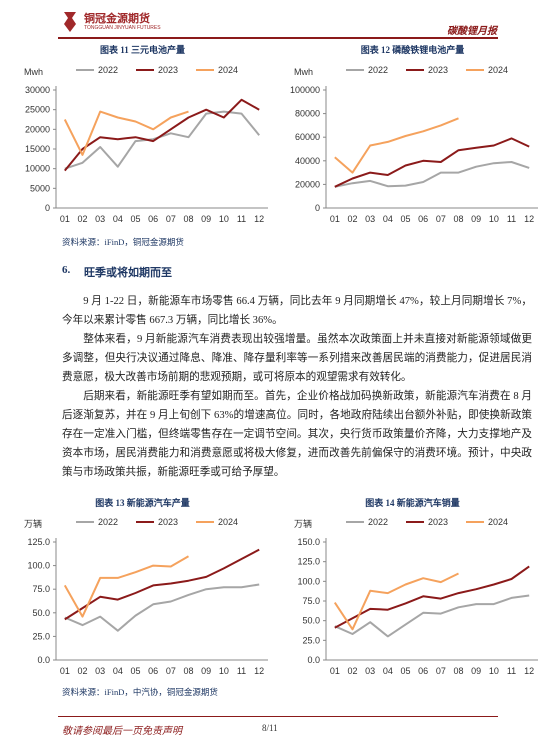  I want to click on y-tick-label: 150.0, so click(308, 542).